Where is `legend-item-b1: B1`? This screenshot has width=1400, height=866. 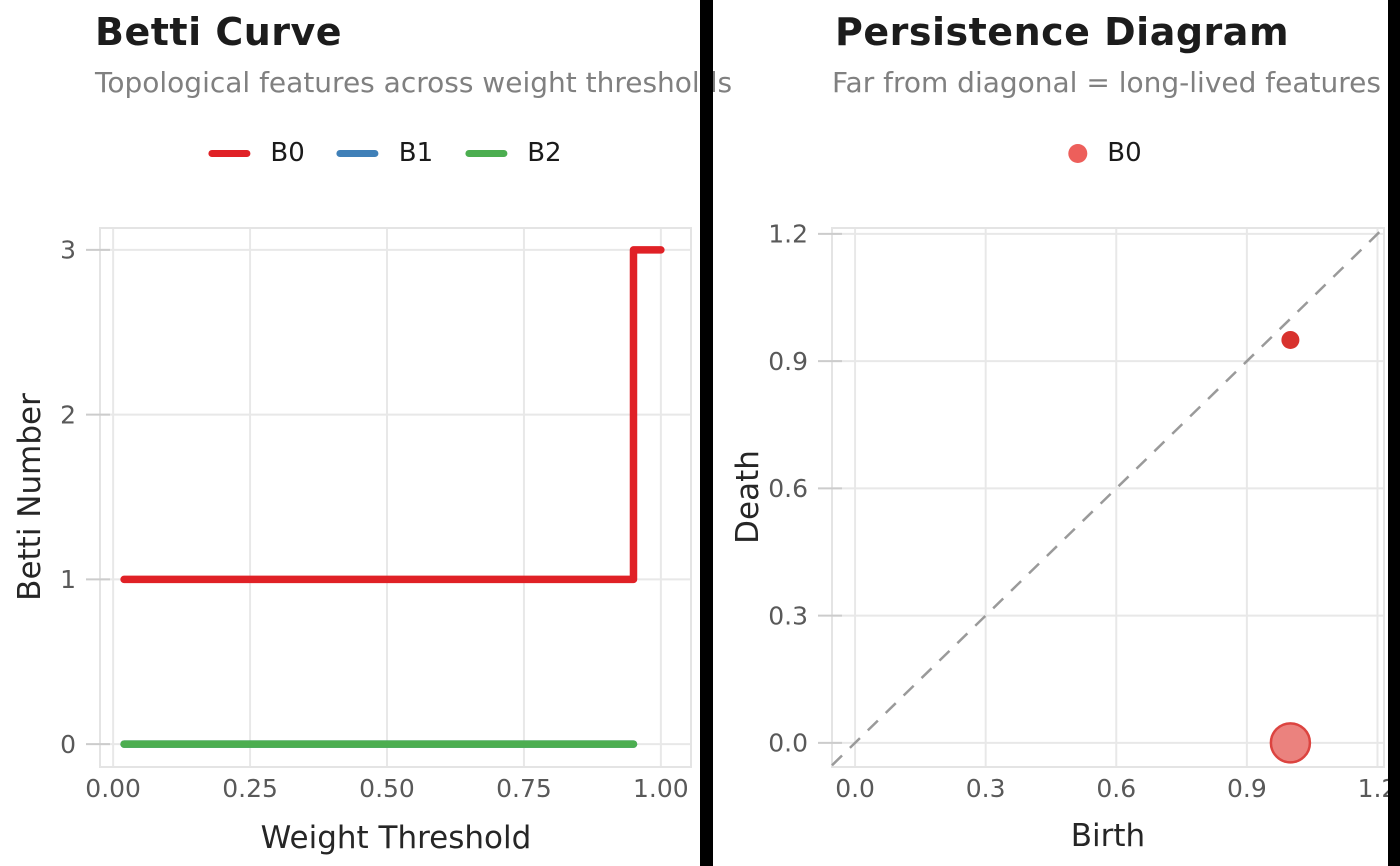
legend-item-b1: B1 is located at coordinates (385, 153).